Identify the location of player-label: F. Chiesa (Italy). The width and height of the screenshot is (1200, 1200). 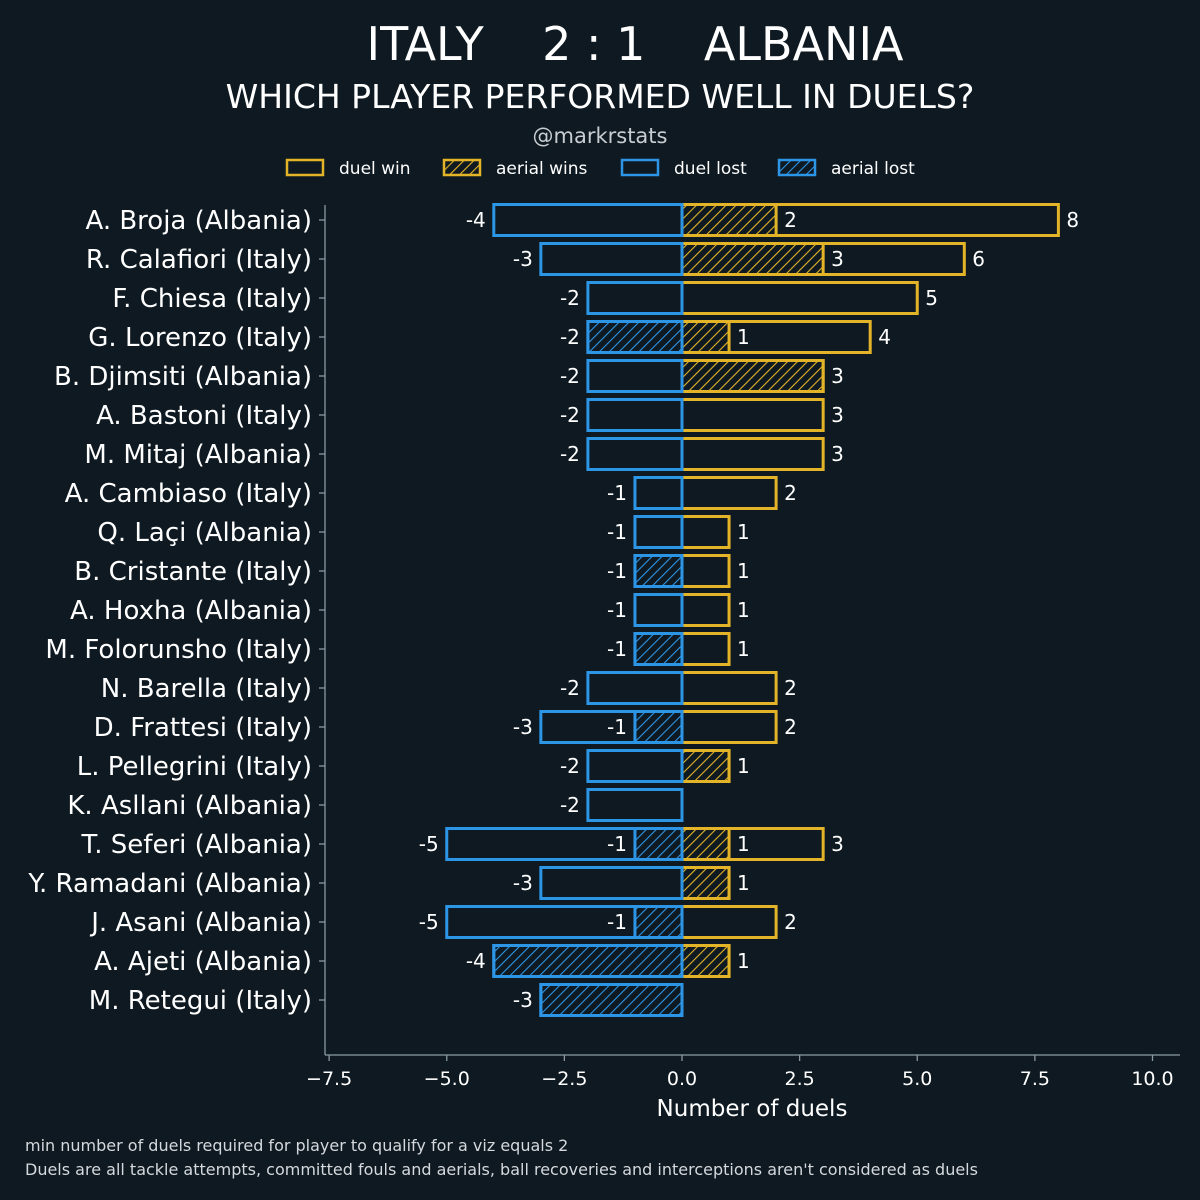
(212, 299).